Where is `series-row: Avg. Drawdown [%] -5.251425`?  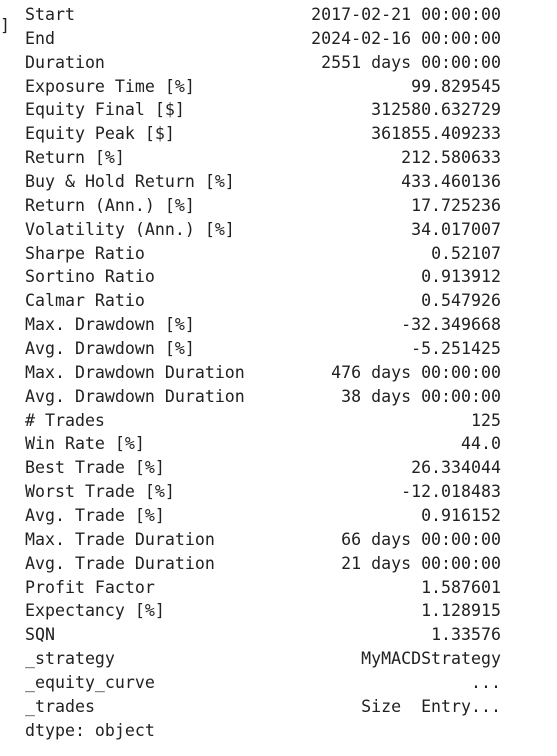
series-row: Avg. Drawdown [%] -5.251425 is located at coordinates (263, 349).